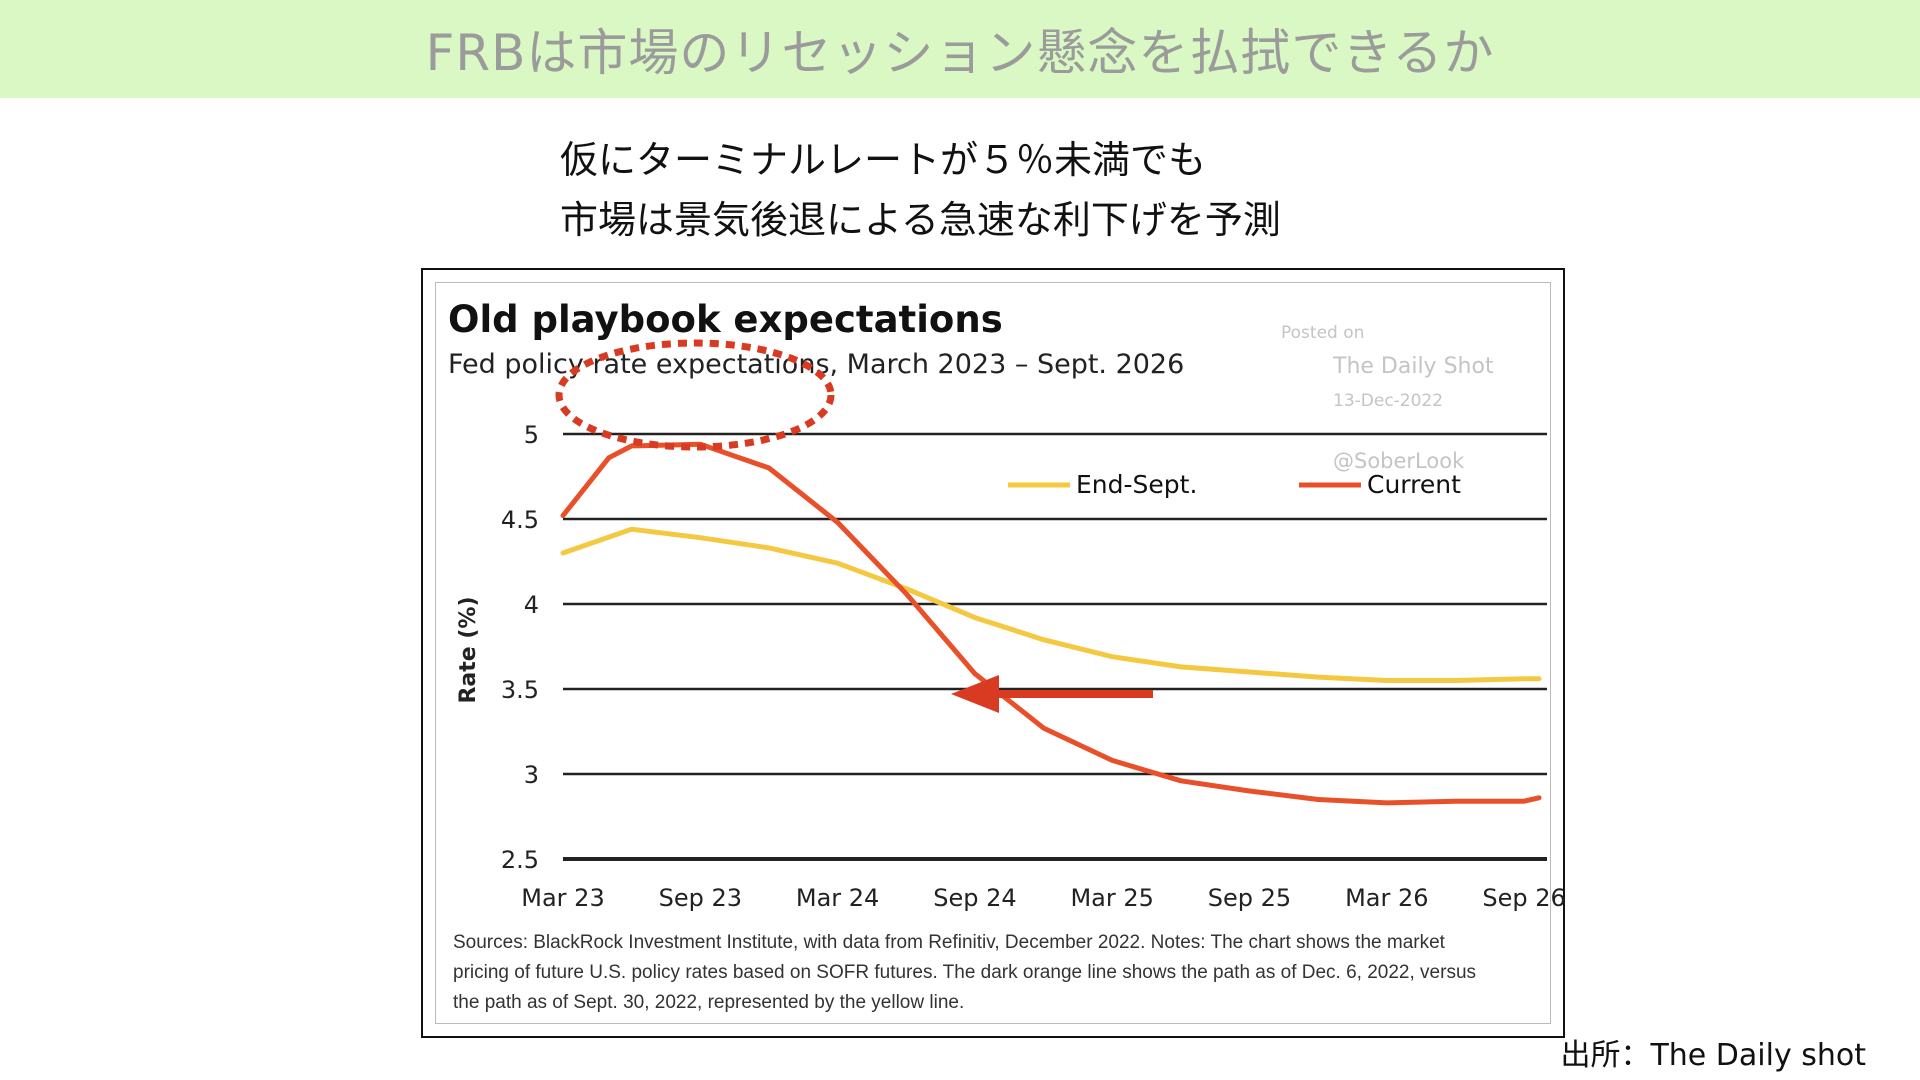 The image size is (1920, 1080). I want to click on watermark-site: The Daily Shot, so click(1413, 366).